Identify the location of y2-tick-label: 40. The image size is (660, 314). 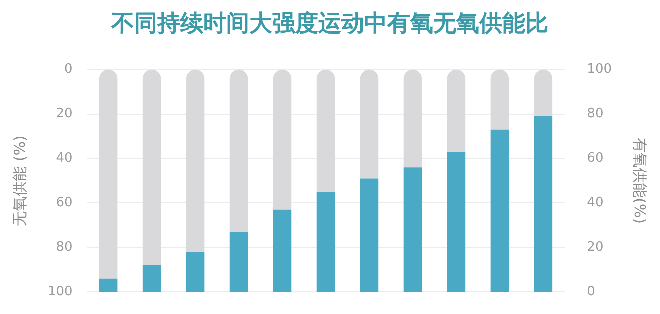
(595, 203).